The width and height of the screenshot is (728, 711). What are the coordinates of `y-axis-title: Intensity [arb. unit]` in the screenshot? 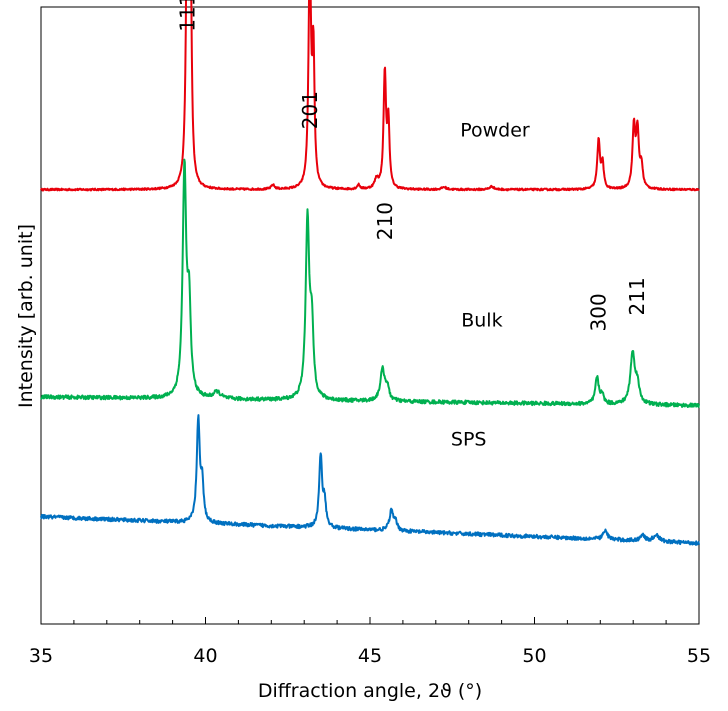 It's located at (26, 316).